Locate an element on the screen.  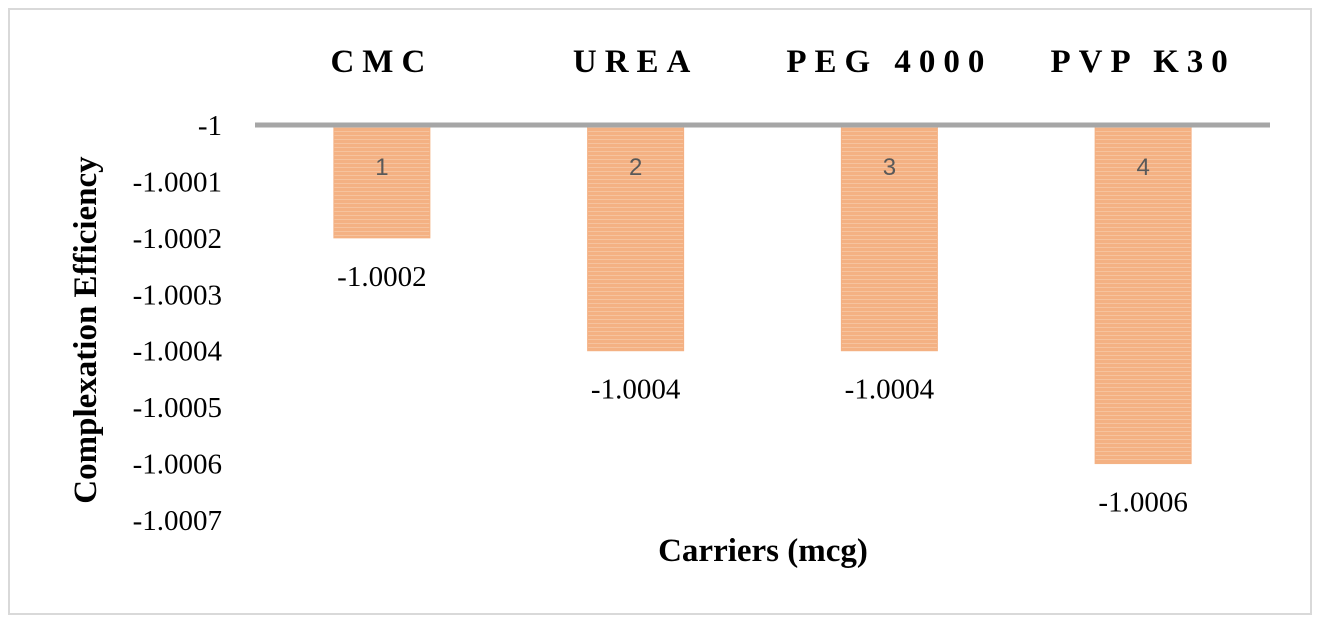
y-tick-label: -1.0001 is located at coordinates (177, 182).